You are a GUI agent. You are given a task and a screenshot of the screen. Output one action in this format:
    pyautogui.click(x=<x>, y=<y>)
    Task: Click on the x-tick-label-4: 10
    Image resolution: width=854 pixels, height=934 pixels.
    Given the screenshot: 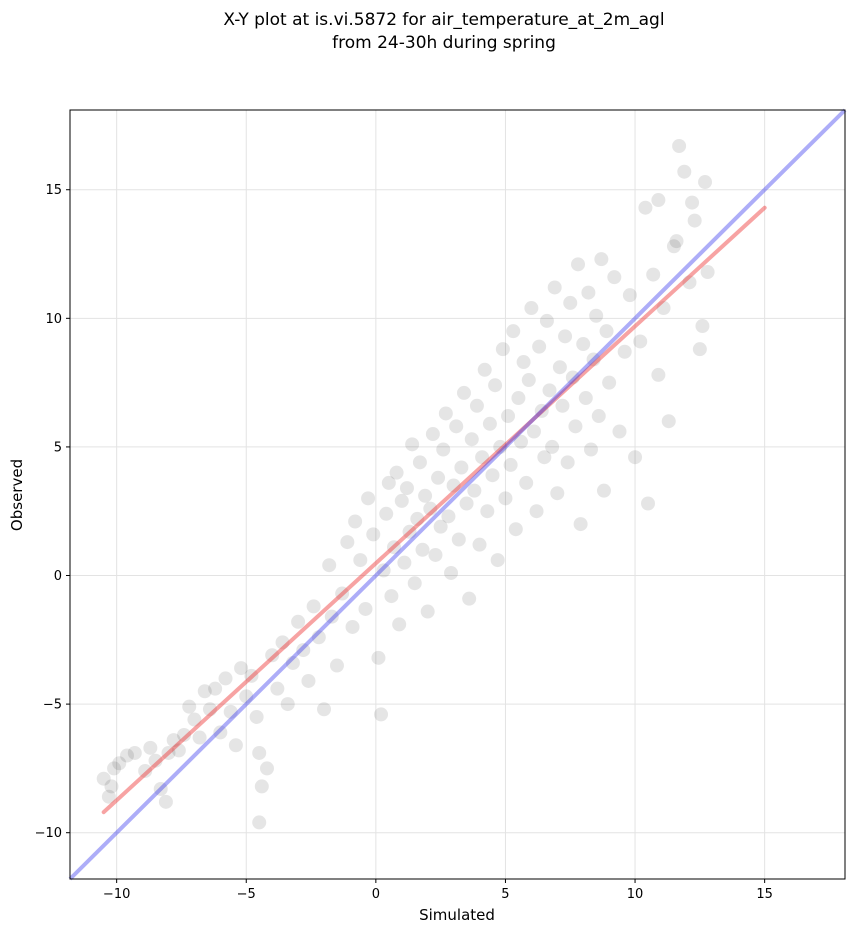 What is the action you would take?
    pyautogui.click(x=635, y=894)
    